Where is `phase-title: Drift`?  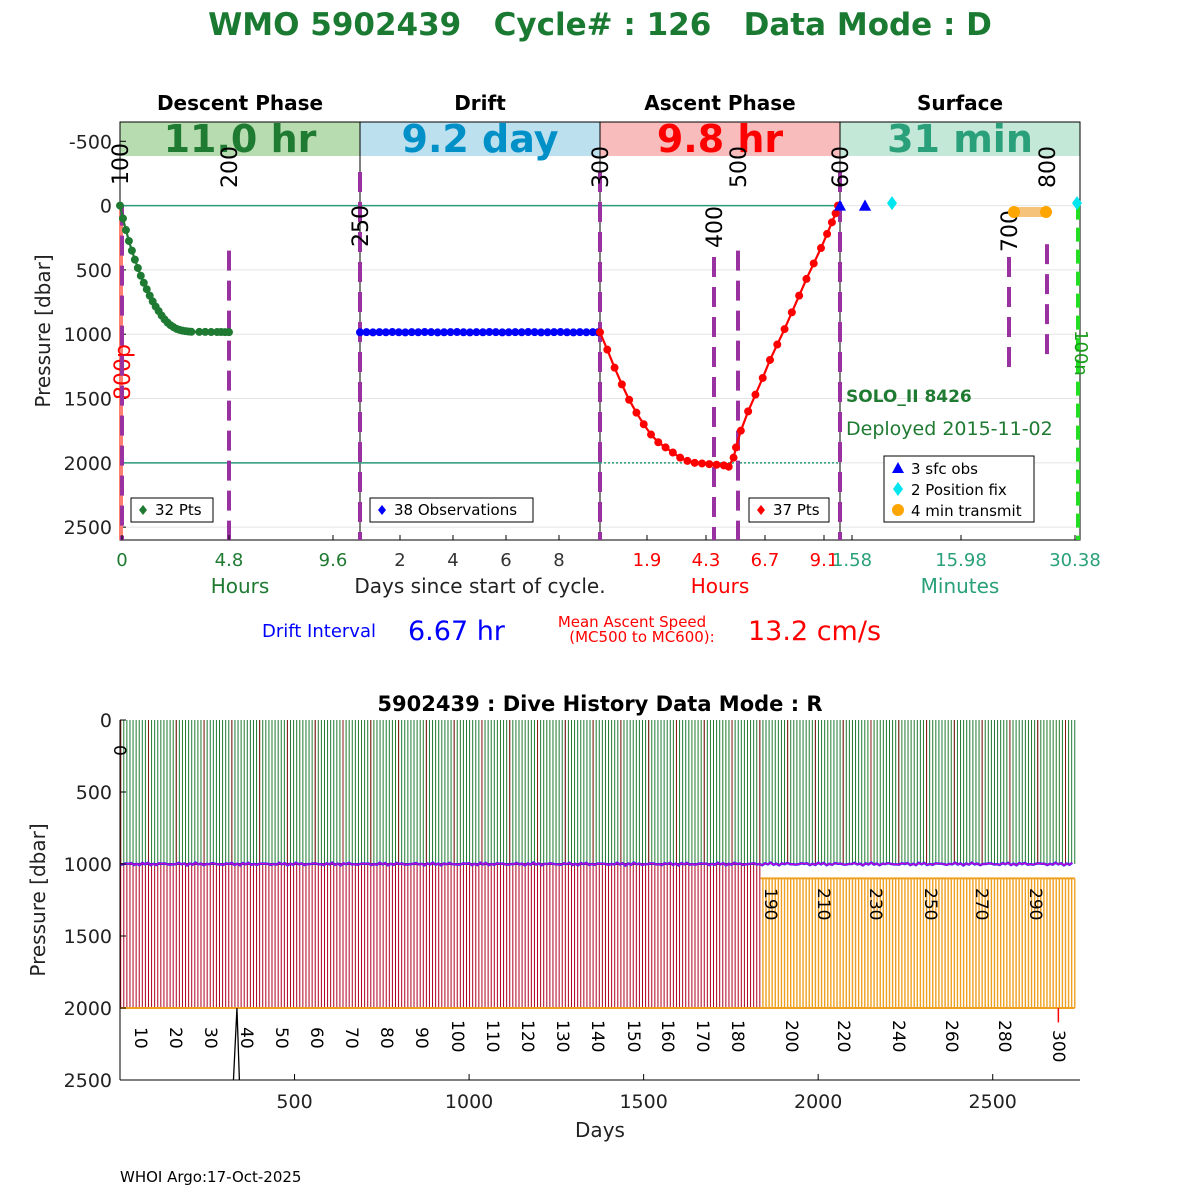
phase-title: Drift is located at coordinates (480, 103).